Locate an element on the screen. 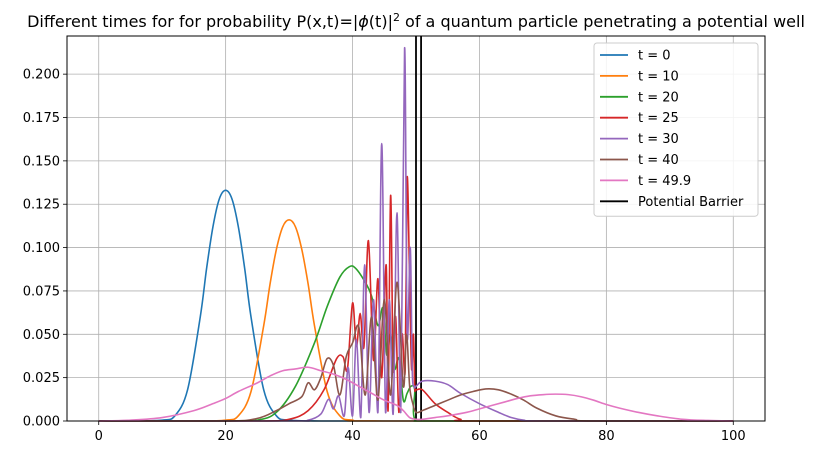 Image resolution: width=830 pixels, height=455 pixels. legend-box is located at coordinates (676, 129).